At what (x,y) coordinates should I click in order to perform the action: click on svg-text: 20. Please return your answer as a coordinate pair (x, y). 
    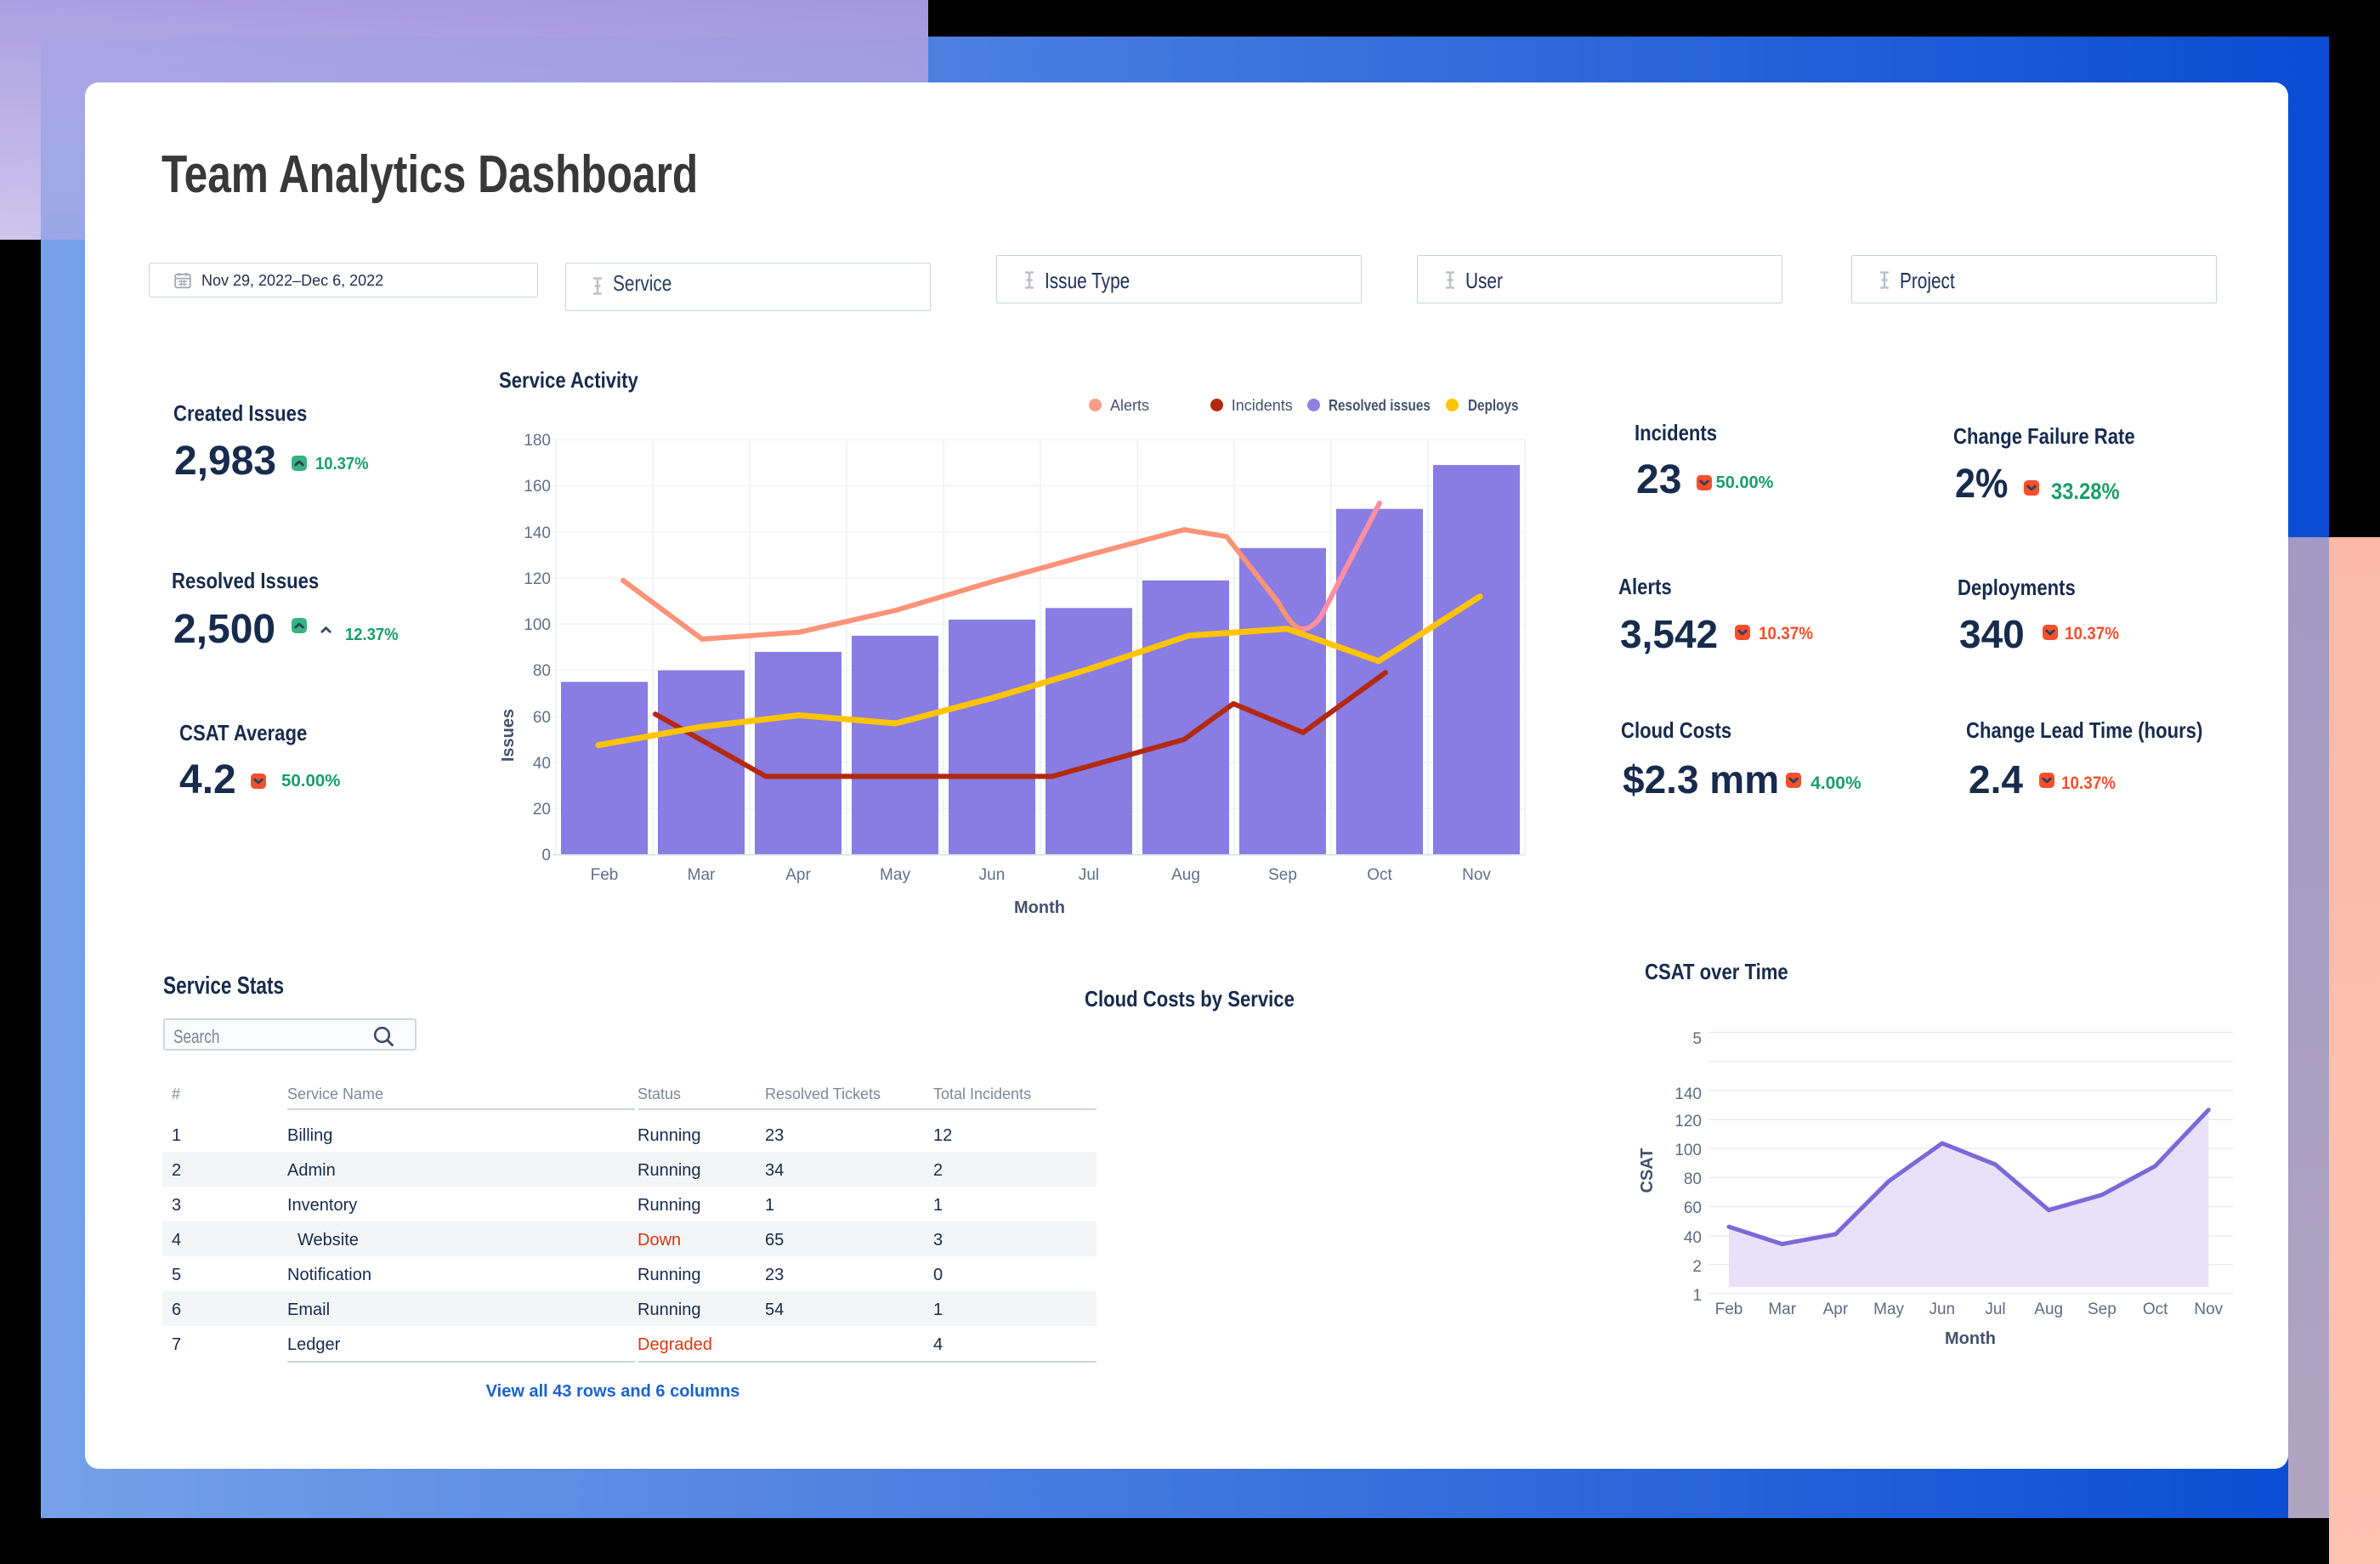
    Looking at the image, I should click on (542, 810).